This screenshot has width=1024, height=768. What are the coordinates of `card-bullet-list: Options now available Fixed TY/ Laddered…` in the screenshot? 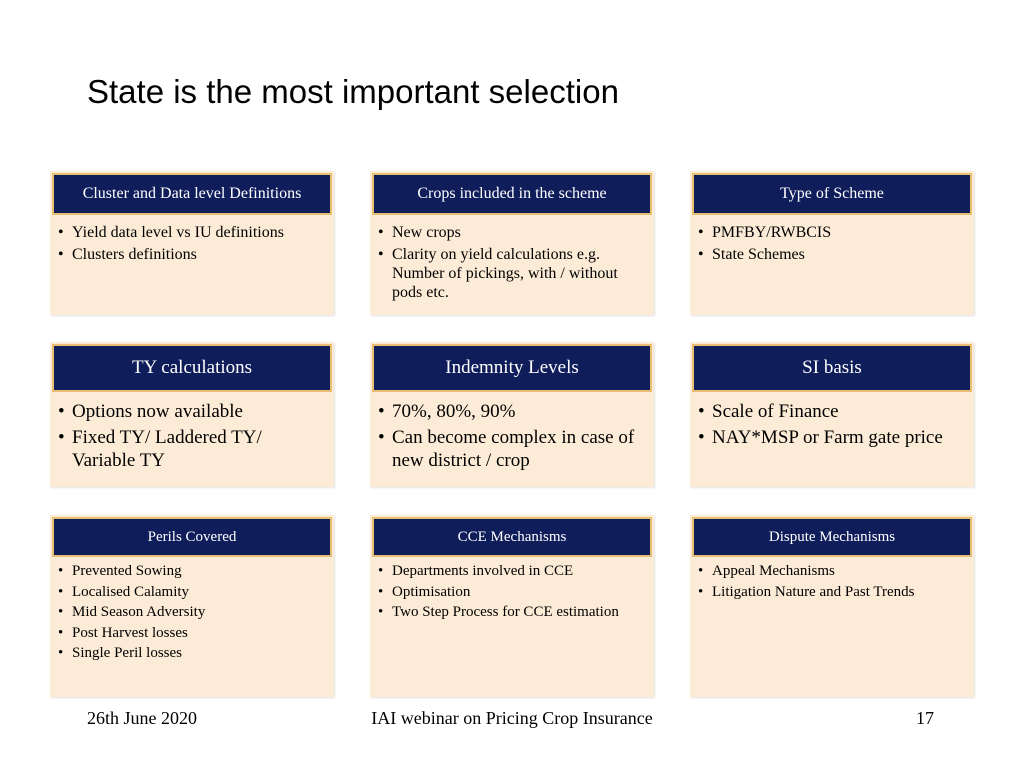 It's located at (193, 437).